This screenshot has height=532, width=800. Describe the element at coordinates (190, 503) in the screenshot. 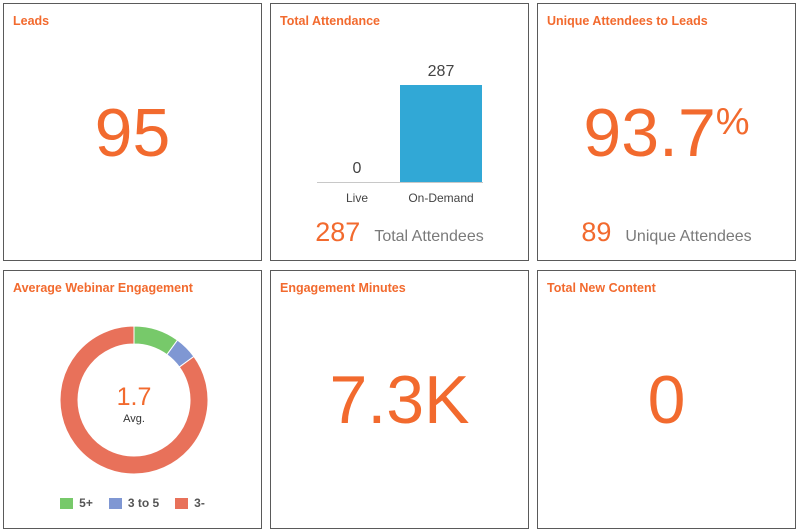

I see `legend-item: 3-` at that location.